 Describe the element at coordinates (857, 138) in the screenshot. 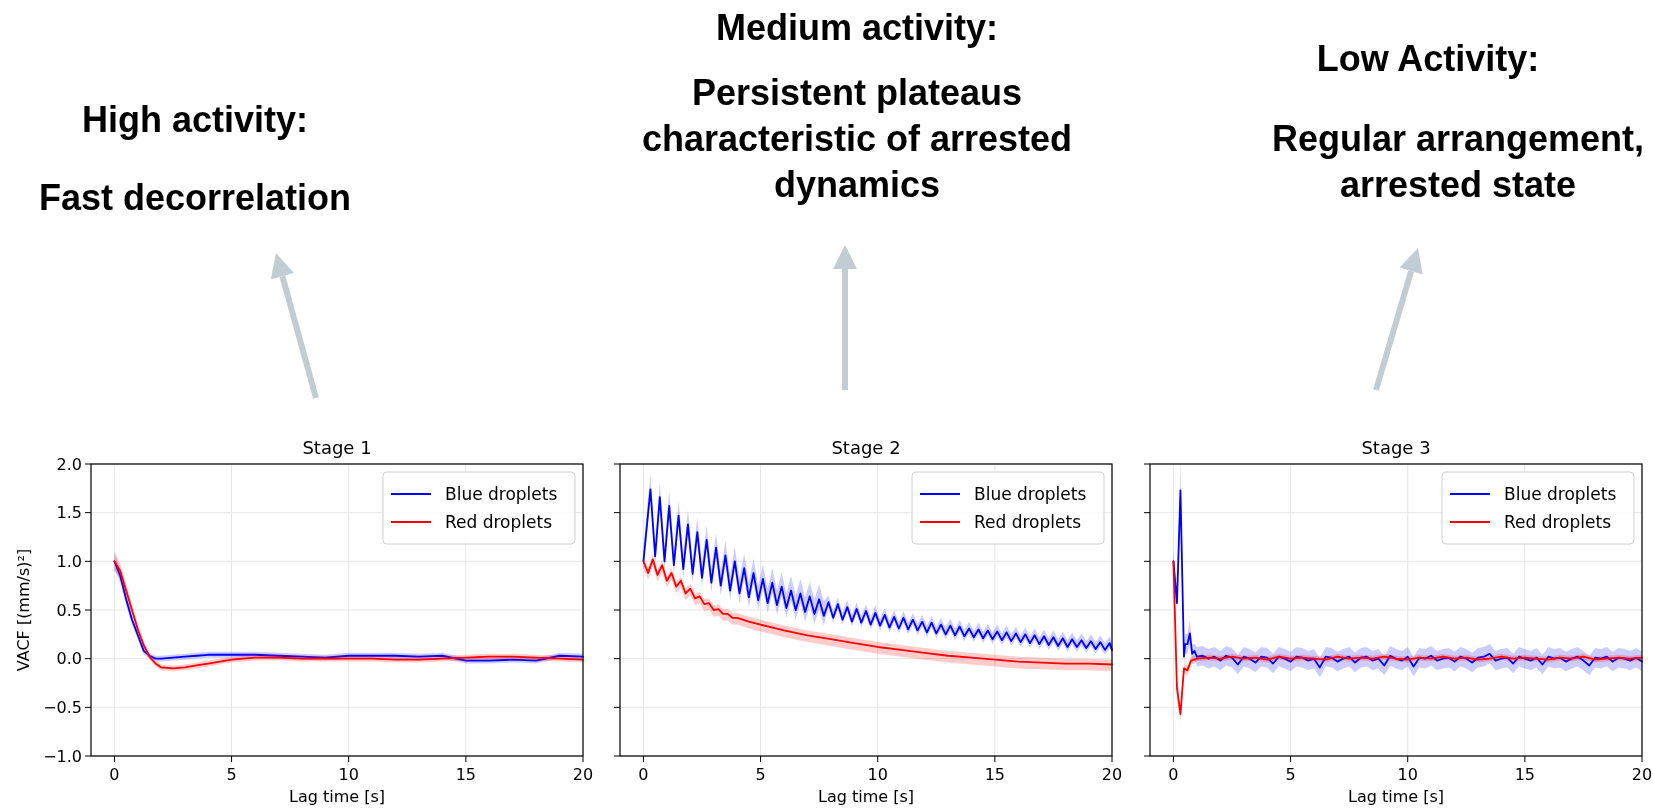

I see `text: Persistent plateaus characteristic of arrested dynamics` at that location.